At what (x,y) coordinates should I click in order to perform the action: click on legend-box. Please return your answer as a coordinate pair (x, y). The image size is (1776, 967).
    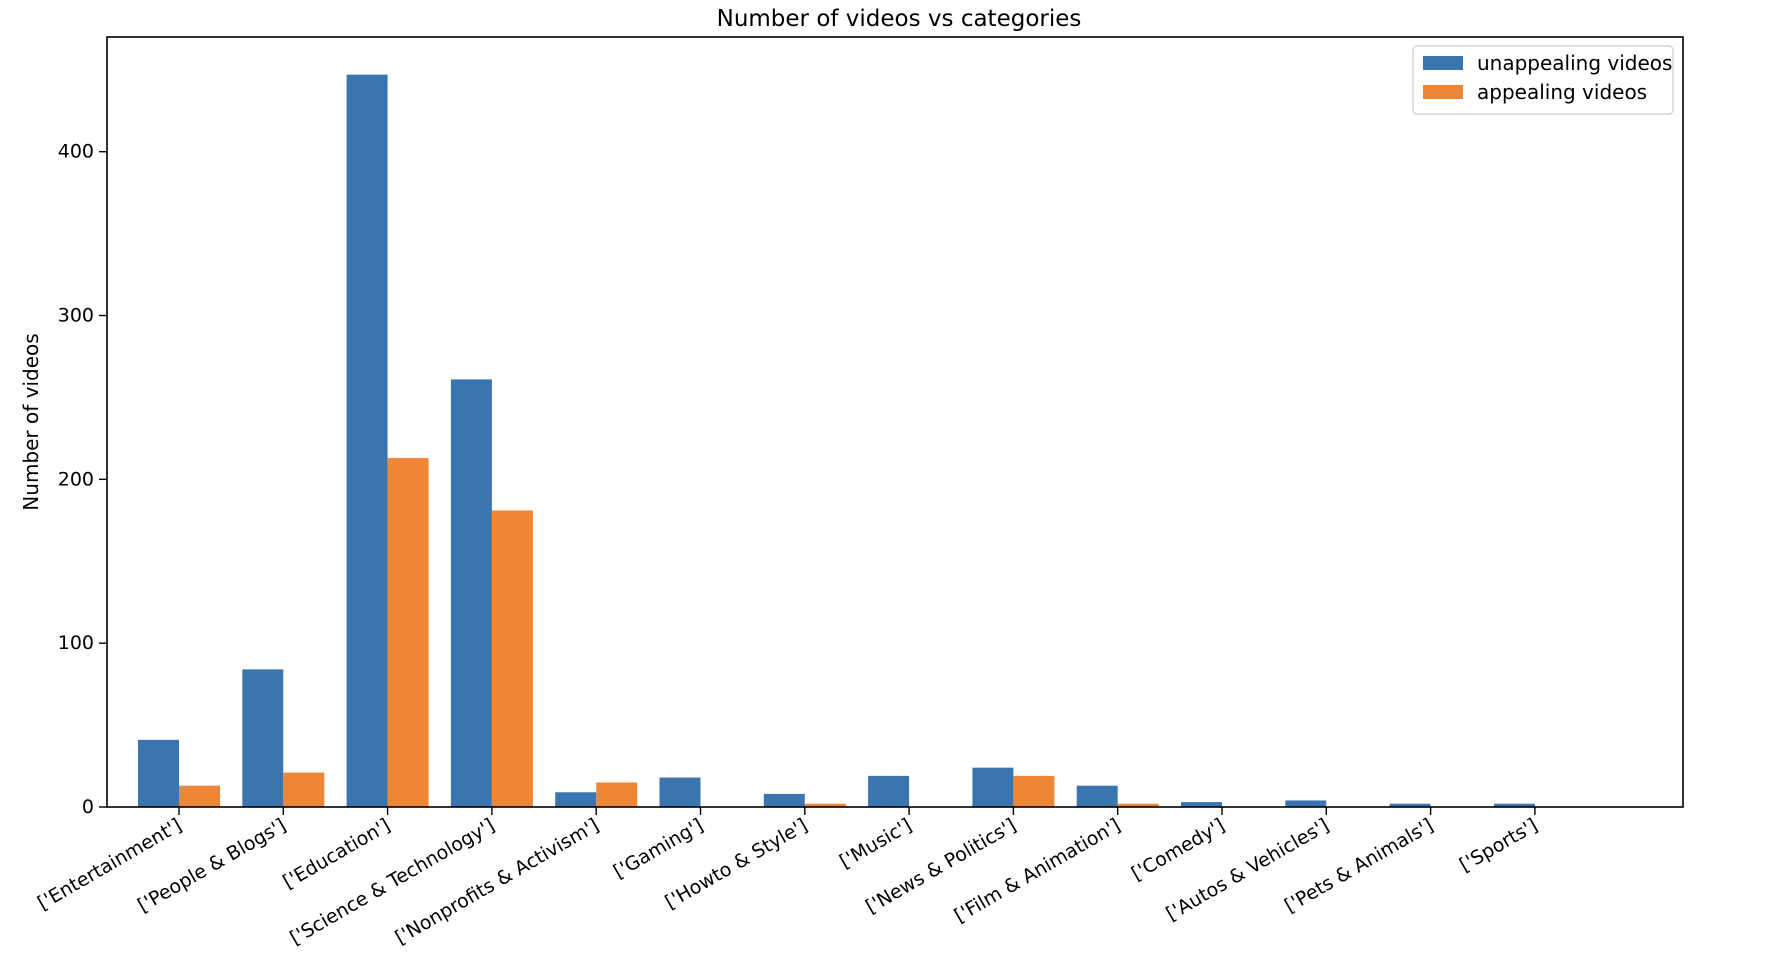
    Looking at the image, I should click on (1543, 80).